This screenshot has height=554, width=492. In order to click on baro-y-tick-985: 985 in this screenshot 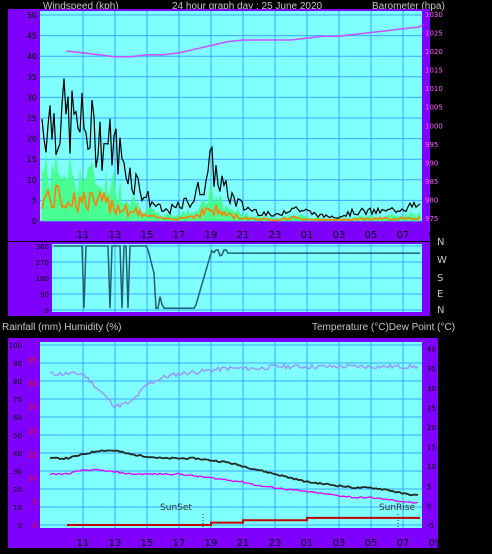, I will do `click(431, 182)`.